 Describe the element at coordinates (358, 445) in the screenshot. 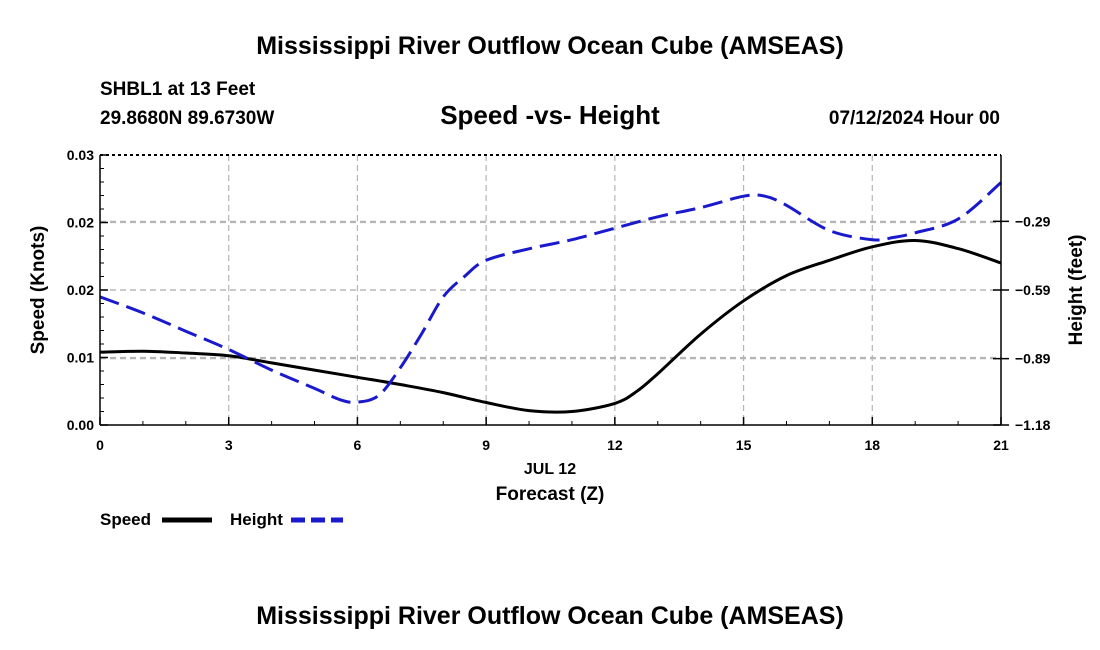

I see `x-tick-label: 6` at that location.